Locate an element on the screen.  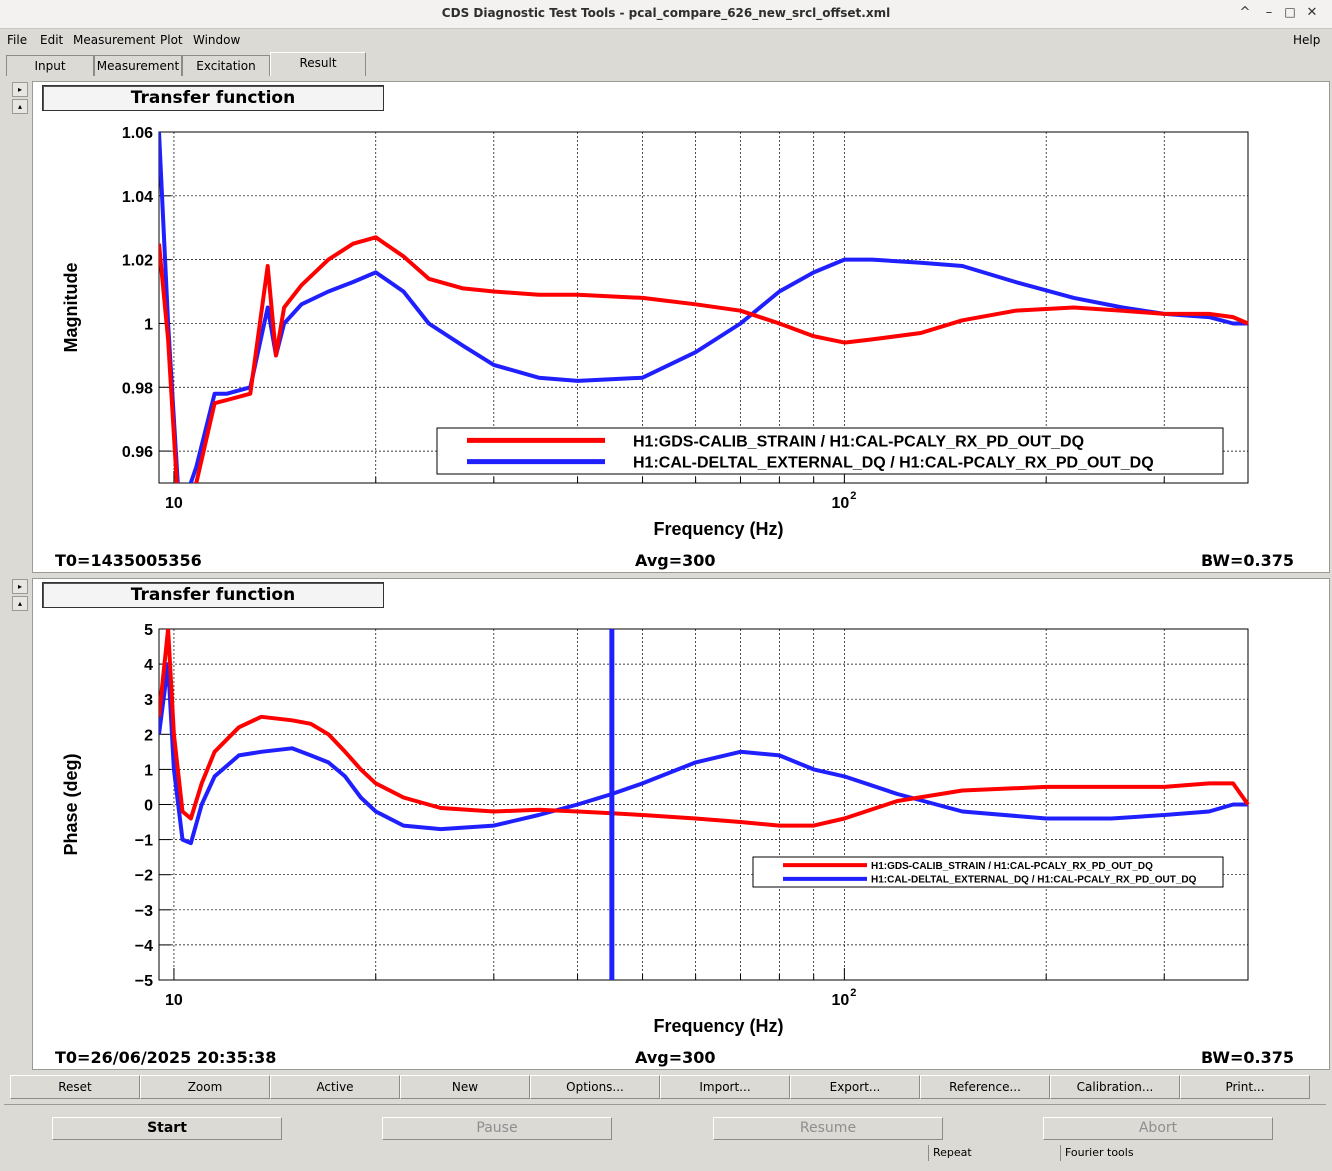
y-tick-label: 3 is located at coordinates (148, 700).